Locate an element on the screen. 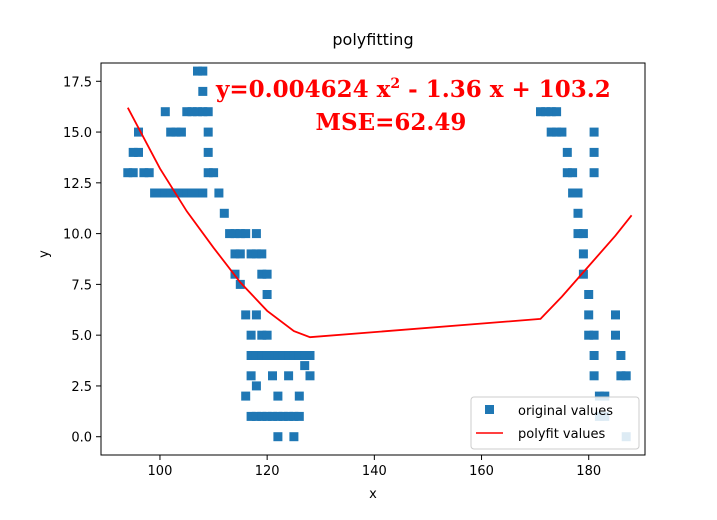 The height and width of the screenshot is (520, 717). y-axis-label: y is located at coordinates (44, 254).